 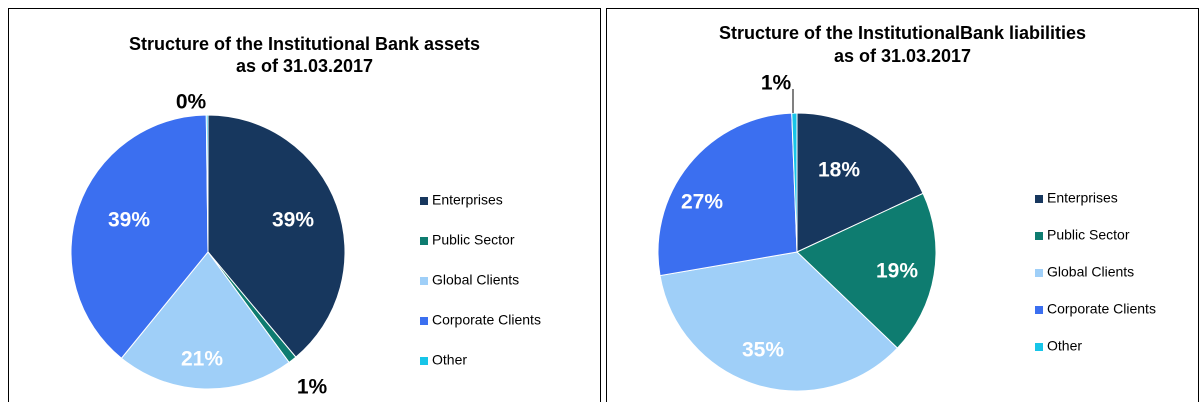 What do you see at coordinates (449, 360) in the screenshot?
I see `assets-legend-label-other: Other` at bounding box center [449, 360].